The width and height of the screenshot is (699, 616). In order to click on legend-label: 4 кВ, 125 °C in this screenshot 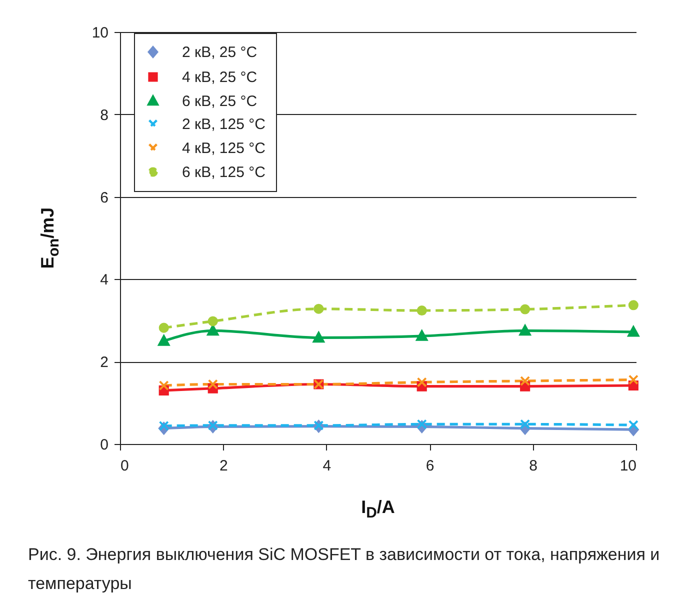, I will do `click(224, 148)`.